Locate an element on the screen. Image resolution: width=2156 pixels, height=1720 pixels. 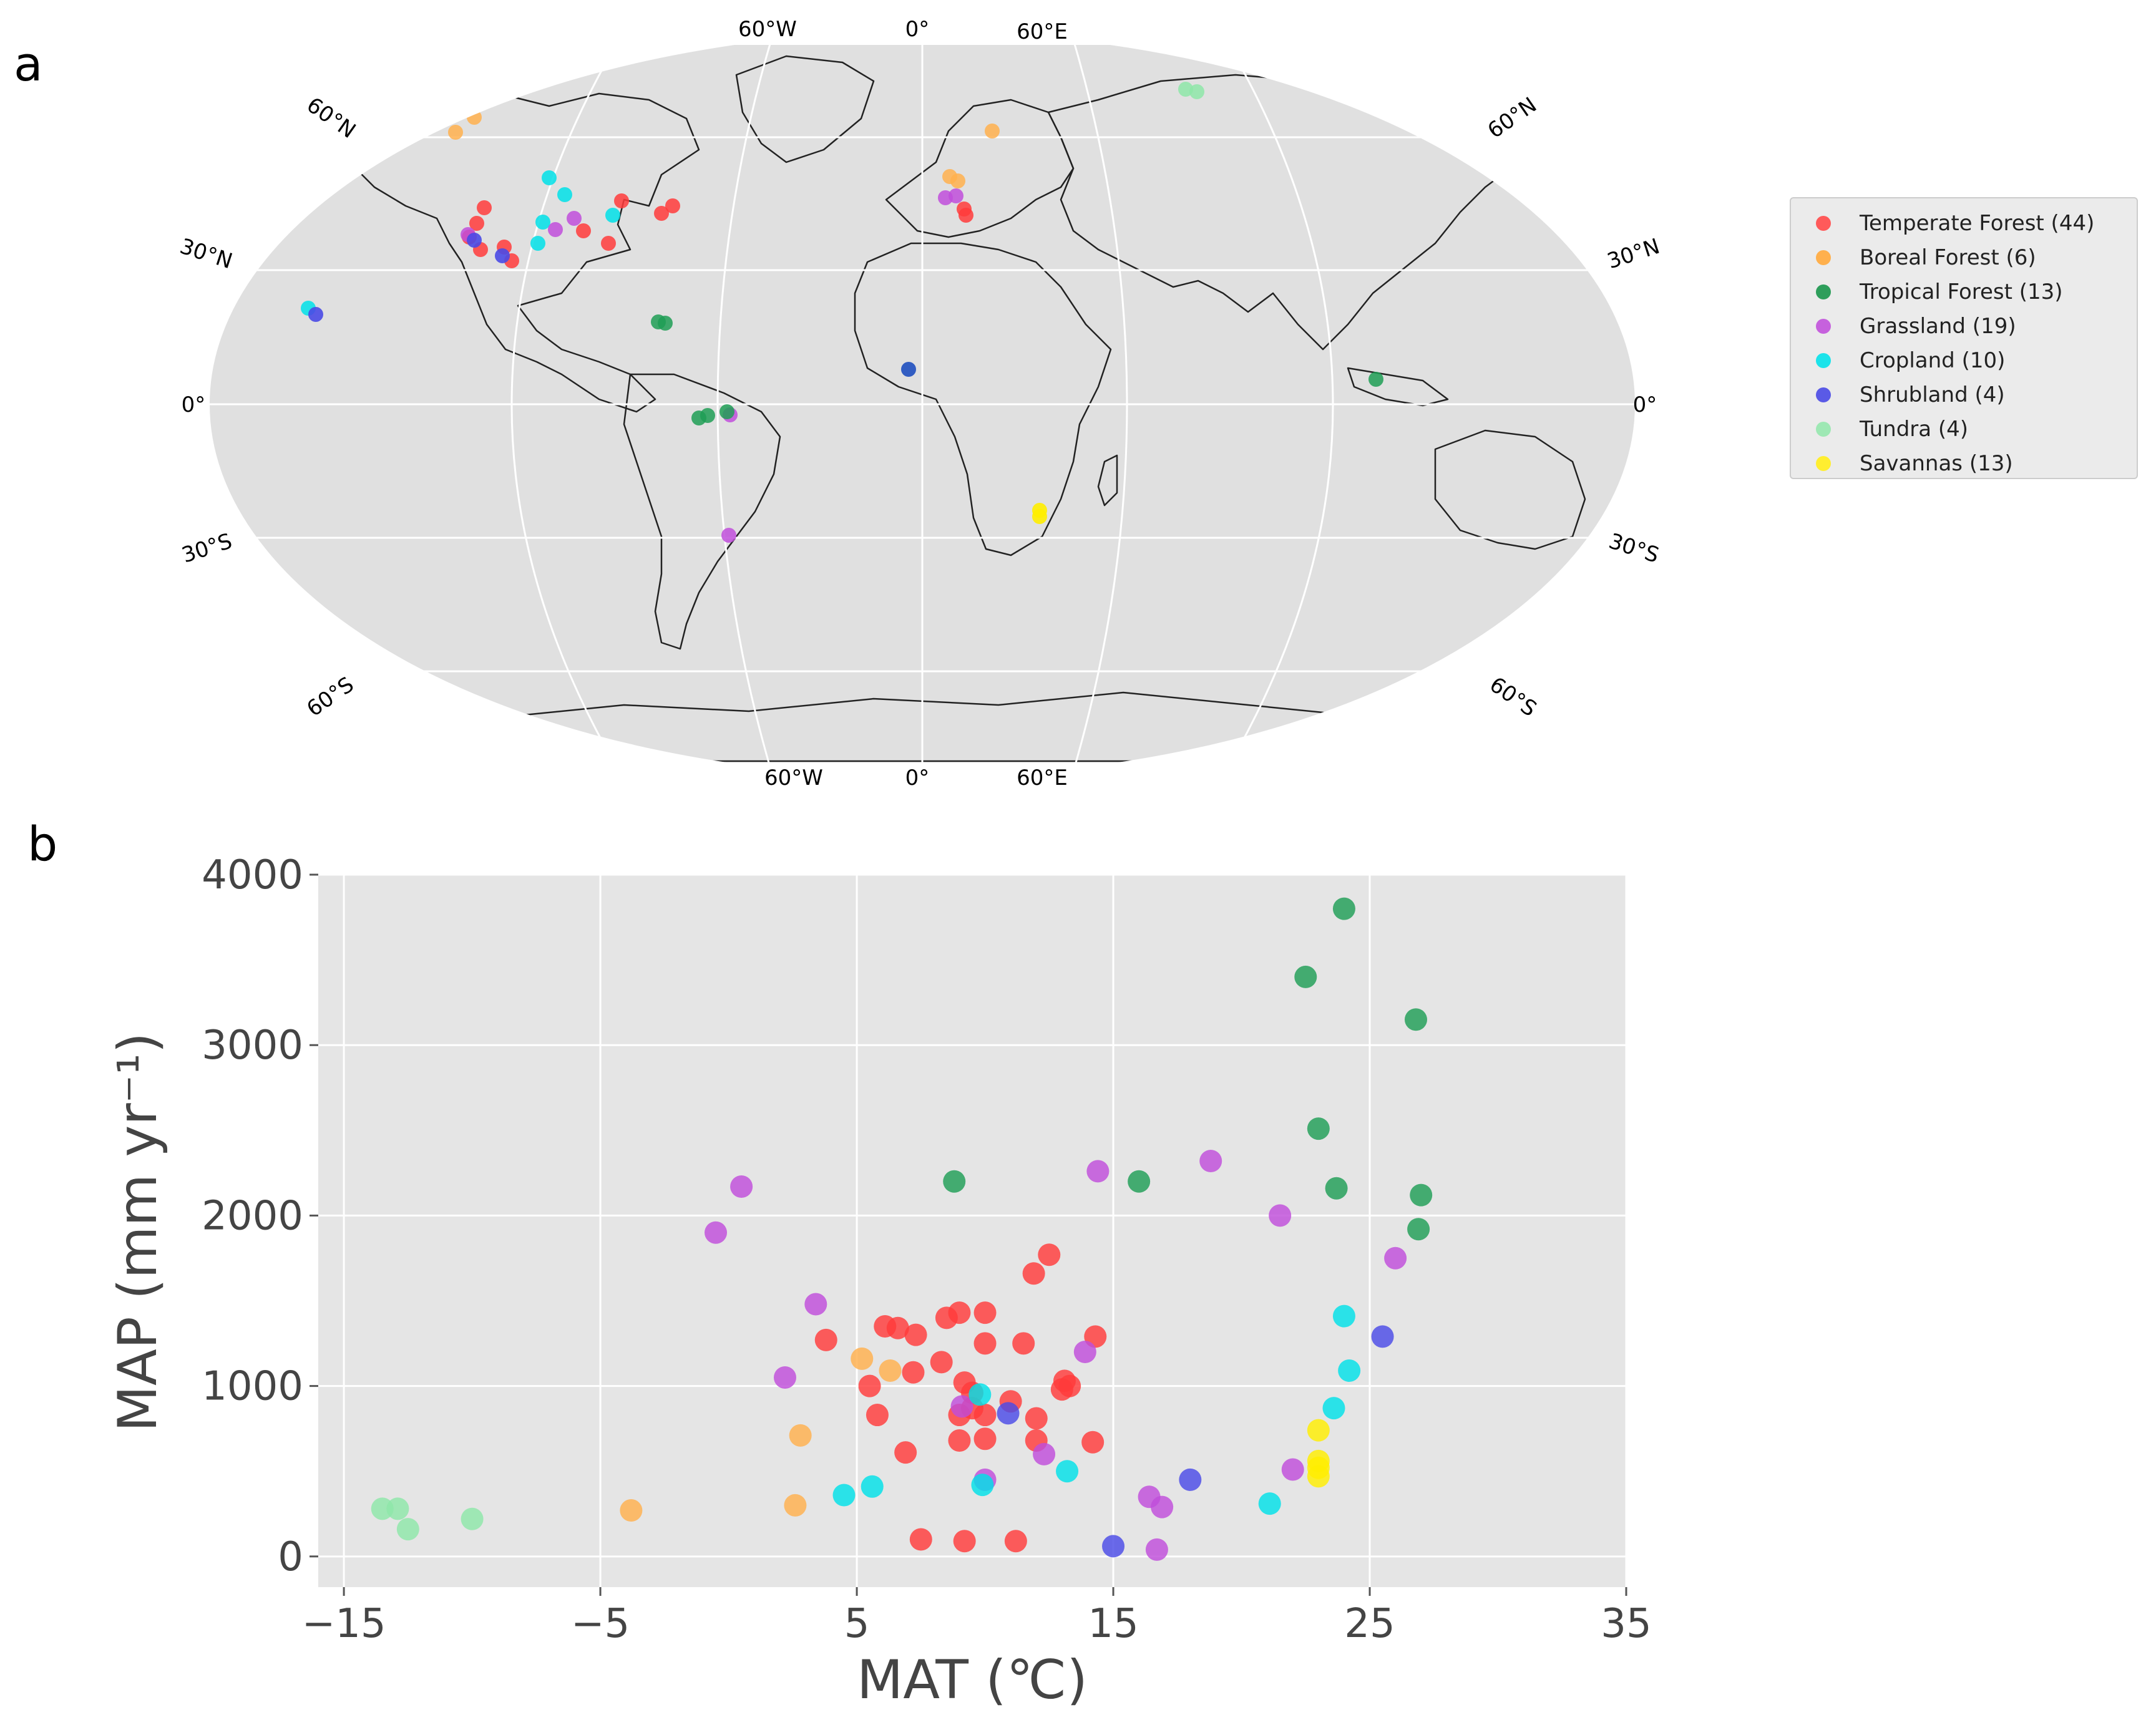
north-america-outline is located at coordinates (524, 249).